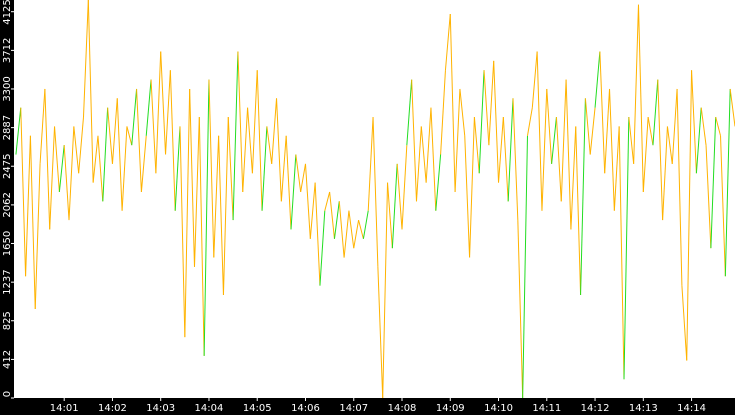 This screenshot has height=415, width=735. I want to click on x-tick-label: 14:12, so click(595, 408).